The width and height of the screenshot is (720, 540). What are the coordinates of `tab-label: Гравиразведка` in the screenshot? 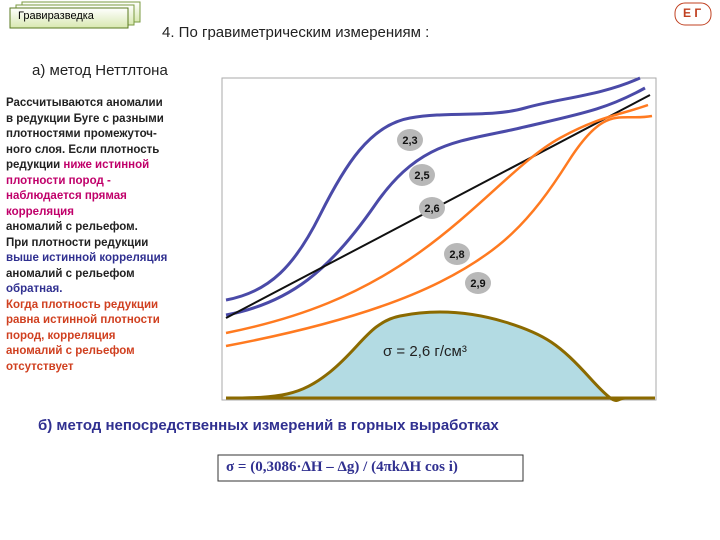 It's located at (56, 16).